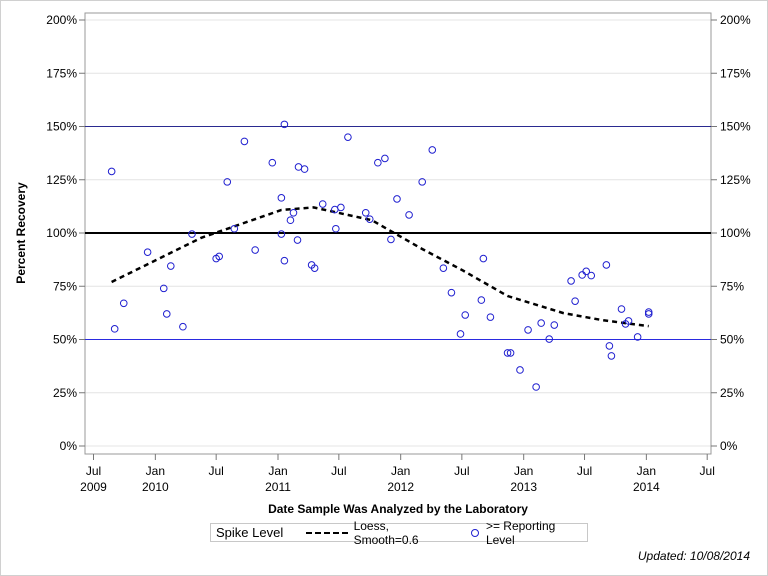 This screenshot has height=576, width=768. Describe the element at coordinates (61, 20) in the screenshot. I see `y-tick-label: 200%` at that location.